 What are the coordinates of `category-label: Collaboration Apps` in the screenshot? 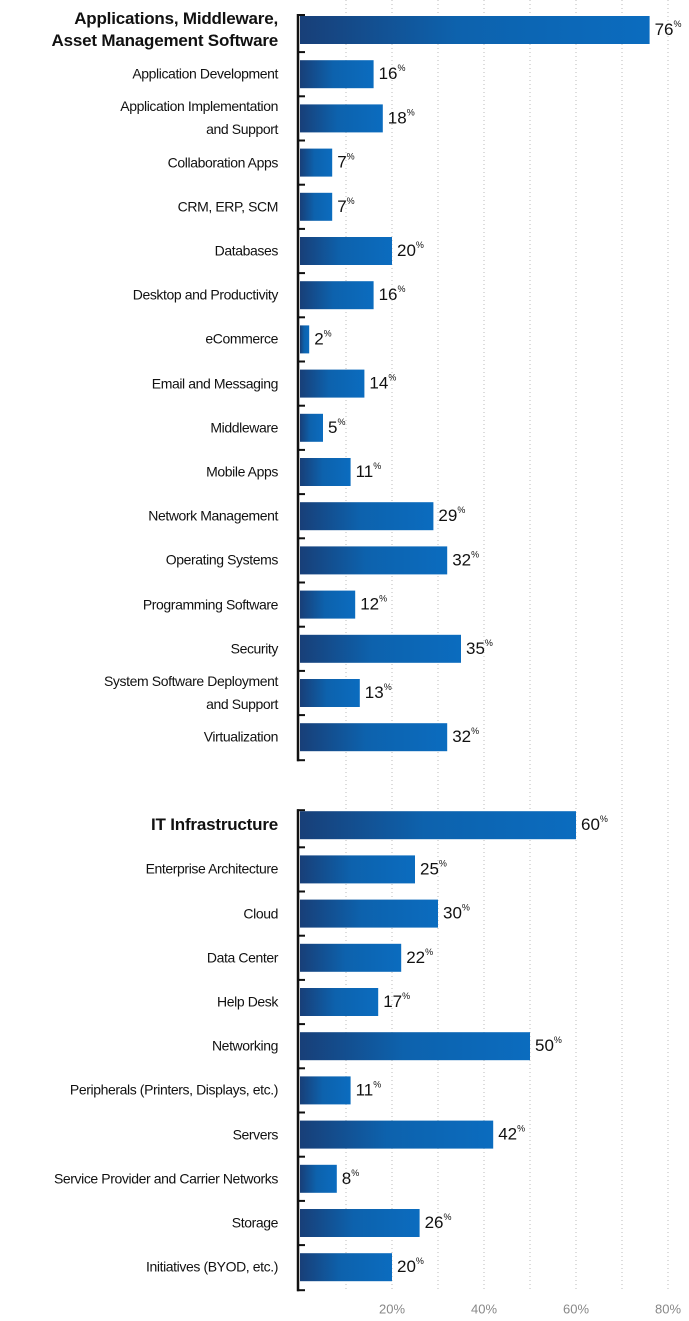 It's located at (223, 162).